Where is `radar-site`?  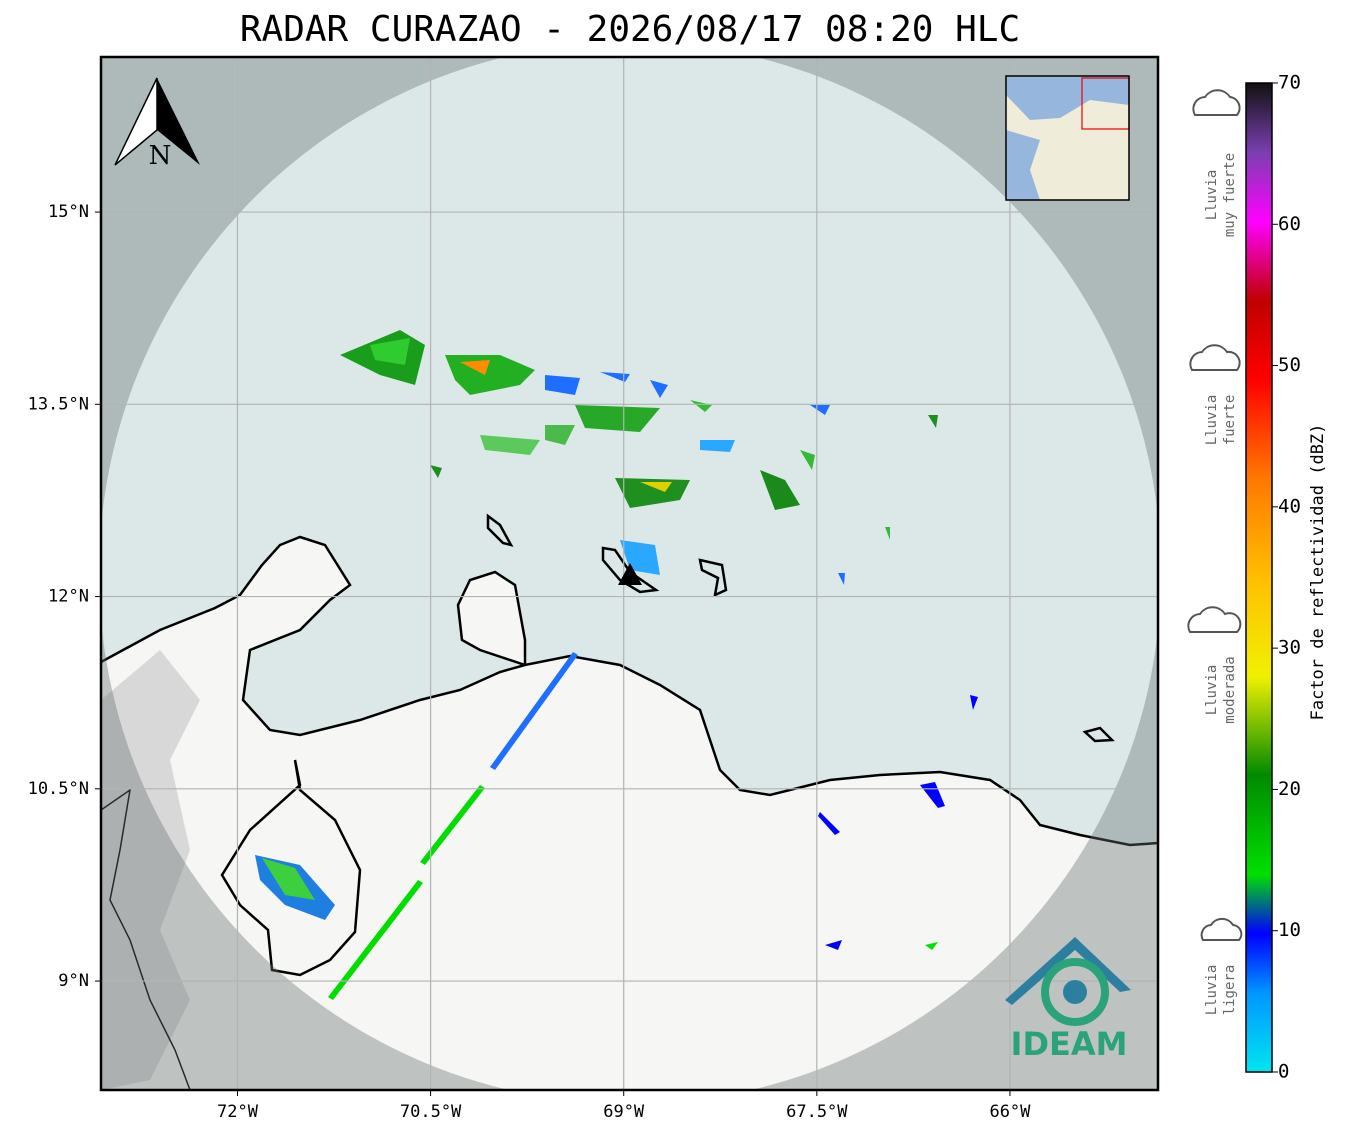 radar-site is located at coordinates (630, 574).